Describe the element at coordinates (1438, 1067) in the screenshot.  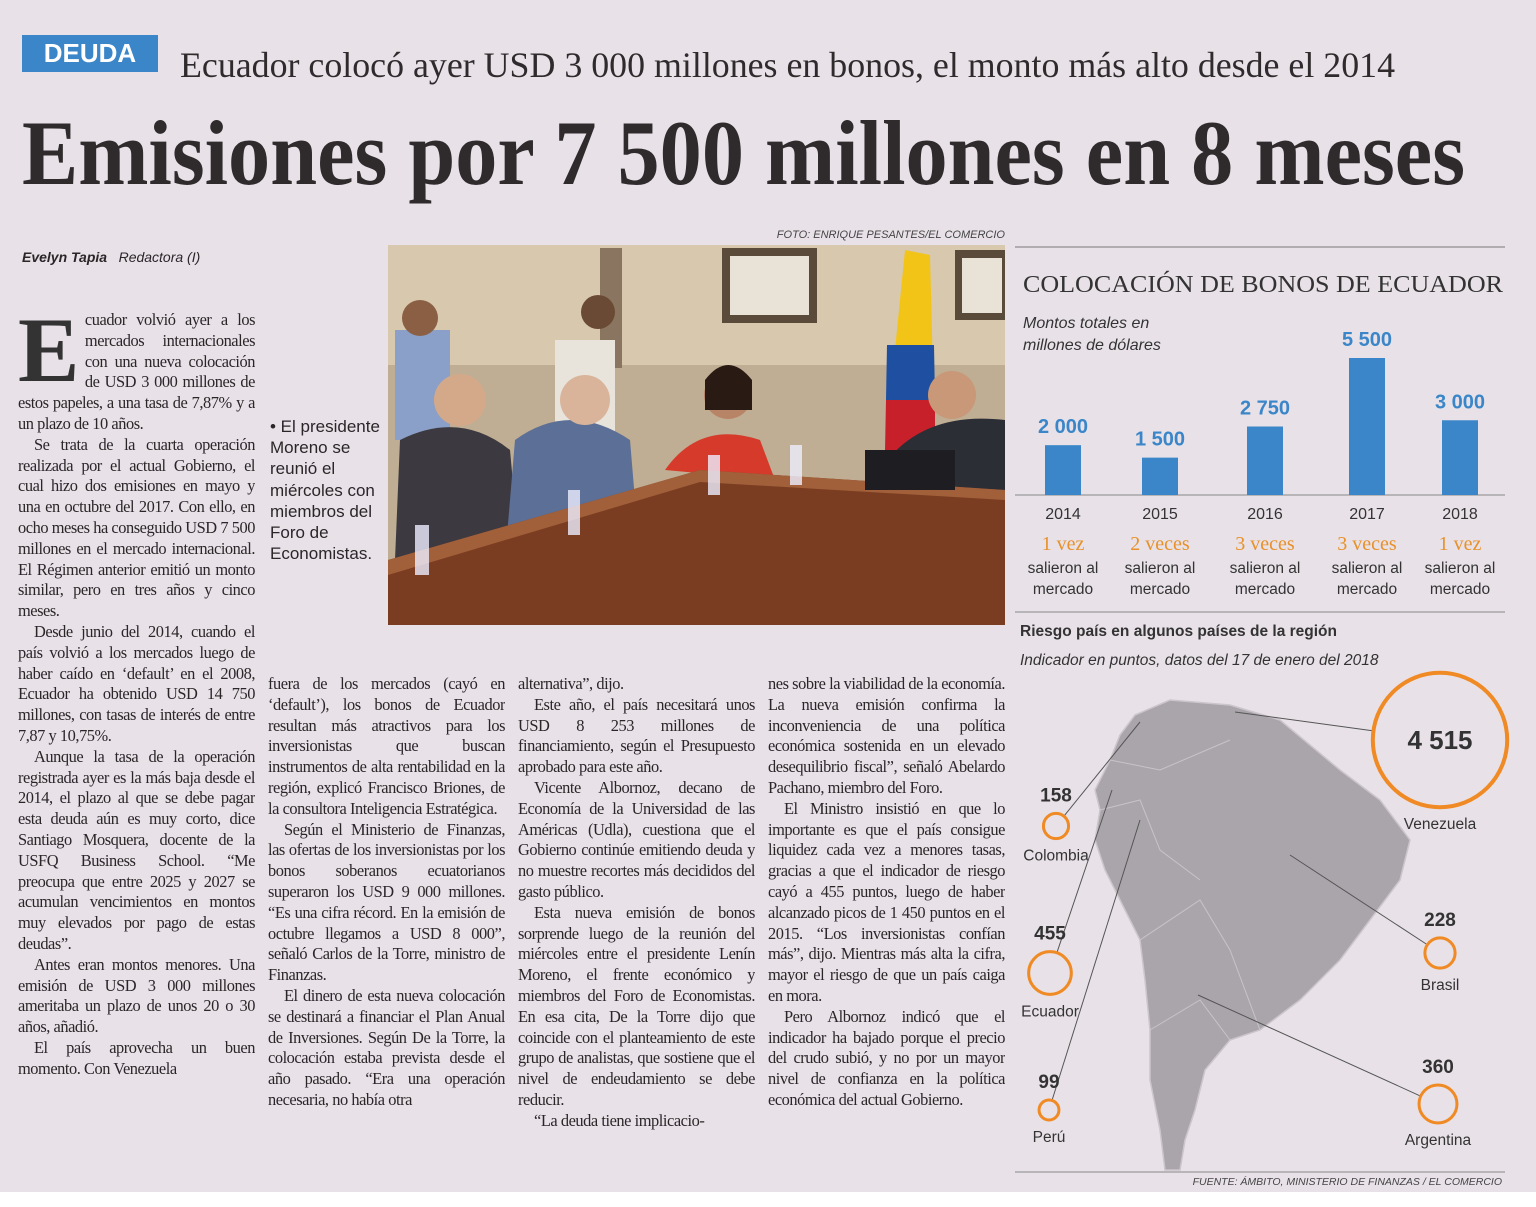
I see `value-label: 360` at that location.